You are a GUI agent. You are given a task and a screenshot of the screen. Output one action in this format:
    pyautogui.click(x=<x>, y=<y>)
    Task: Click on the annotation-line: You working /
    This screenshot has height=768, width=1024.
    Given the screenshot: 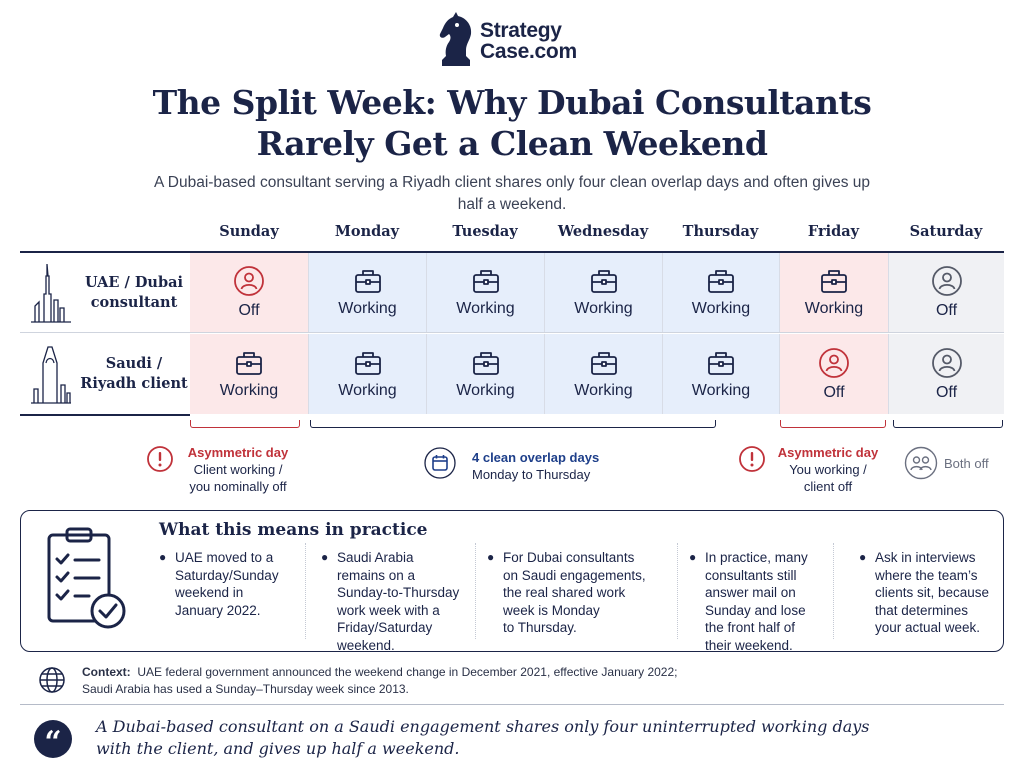 What is the action you would take?
    pyautogui.click(x=828, y=469)
    